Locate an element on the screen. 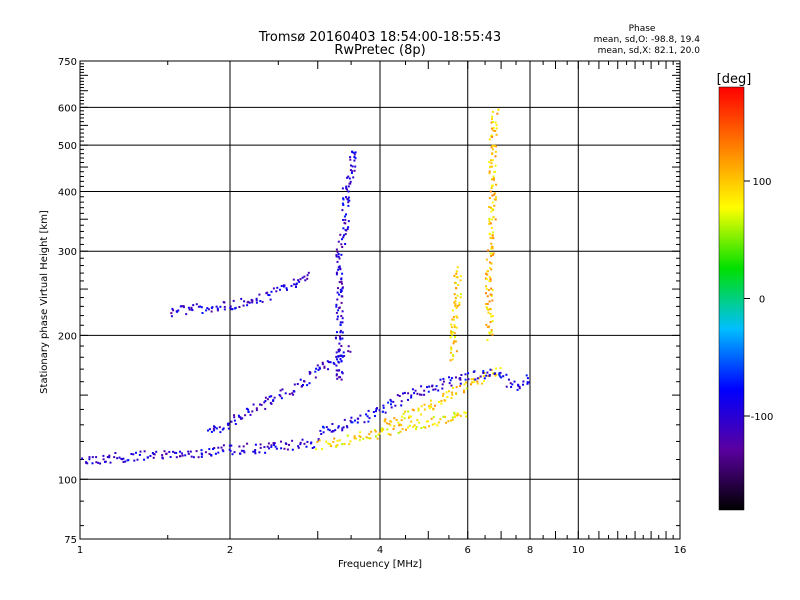  y-tick-label: 300 is located at coordinates (67, 252).